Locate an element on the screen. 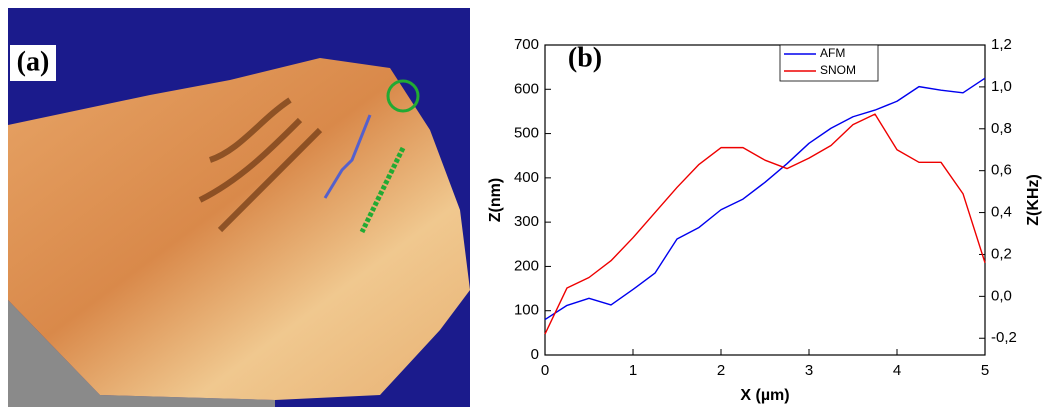 This screenshot has height=407, width=1047. y2-tick-label: 0,8 is located at coordinates (1001, 128).